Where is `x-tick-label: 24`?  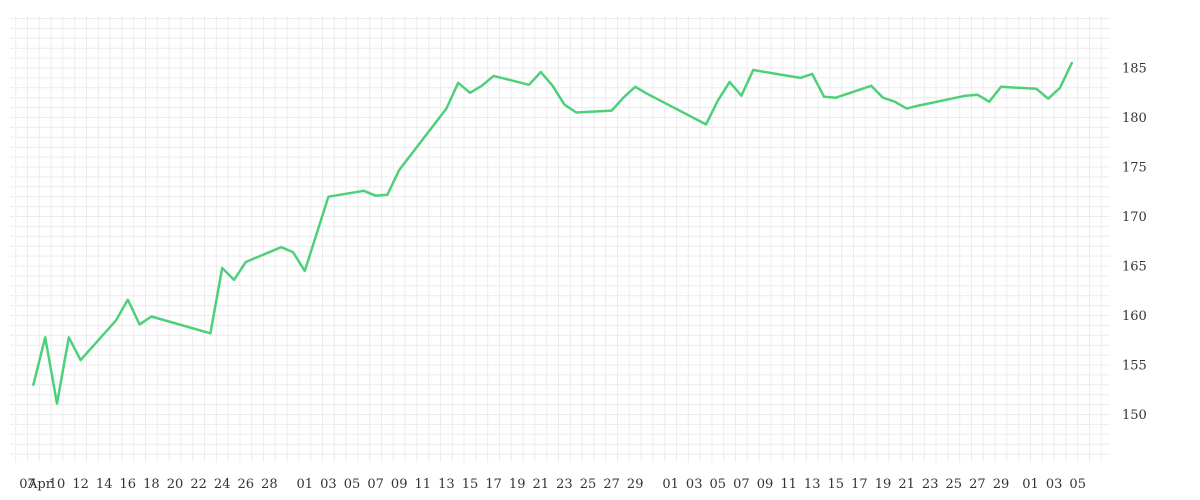 x-tick-label: 24 is located at coordinates (222, 484).